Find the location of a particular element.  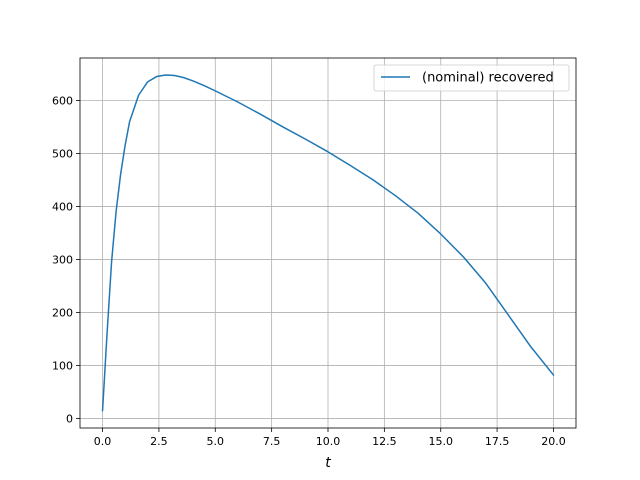

legend-box is located at coordinates (471, 78).